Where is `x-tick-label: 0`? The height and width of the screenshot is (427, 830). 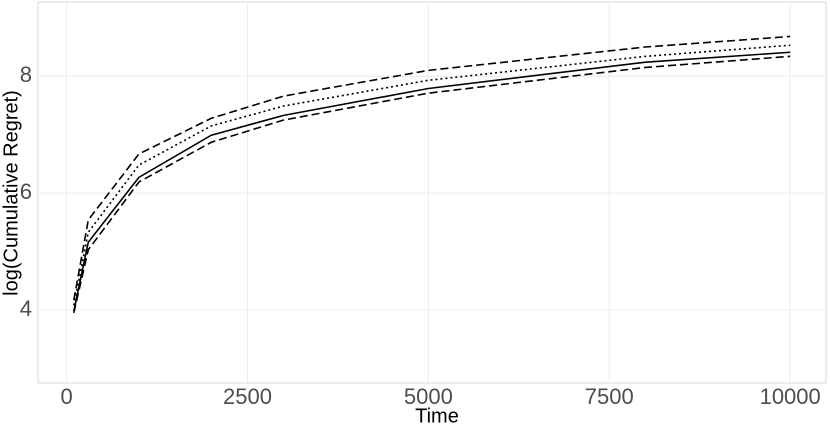
x-tick-label: 0 is located at coordinates (66, 396).